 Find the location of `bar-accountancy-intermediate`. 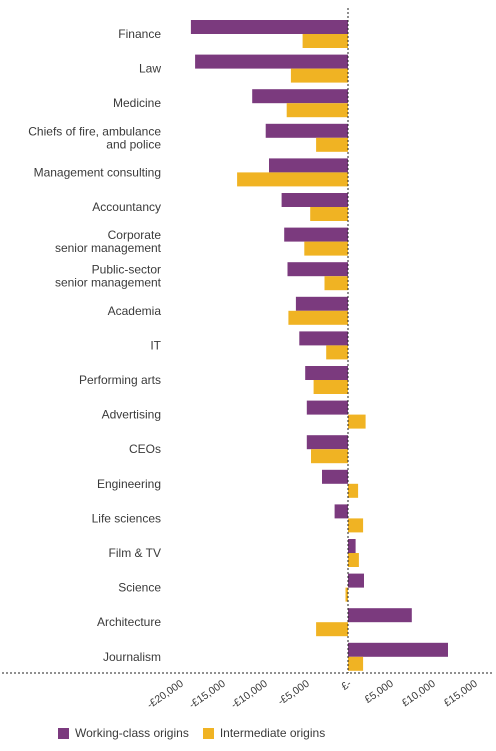

bar-accountancy-intermediate is located at coordinates (329, 214).